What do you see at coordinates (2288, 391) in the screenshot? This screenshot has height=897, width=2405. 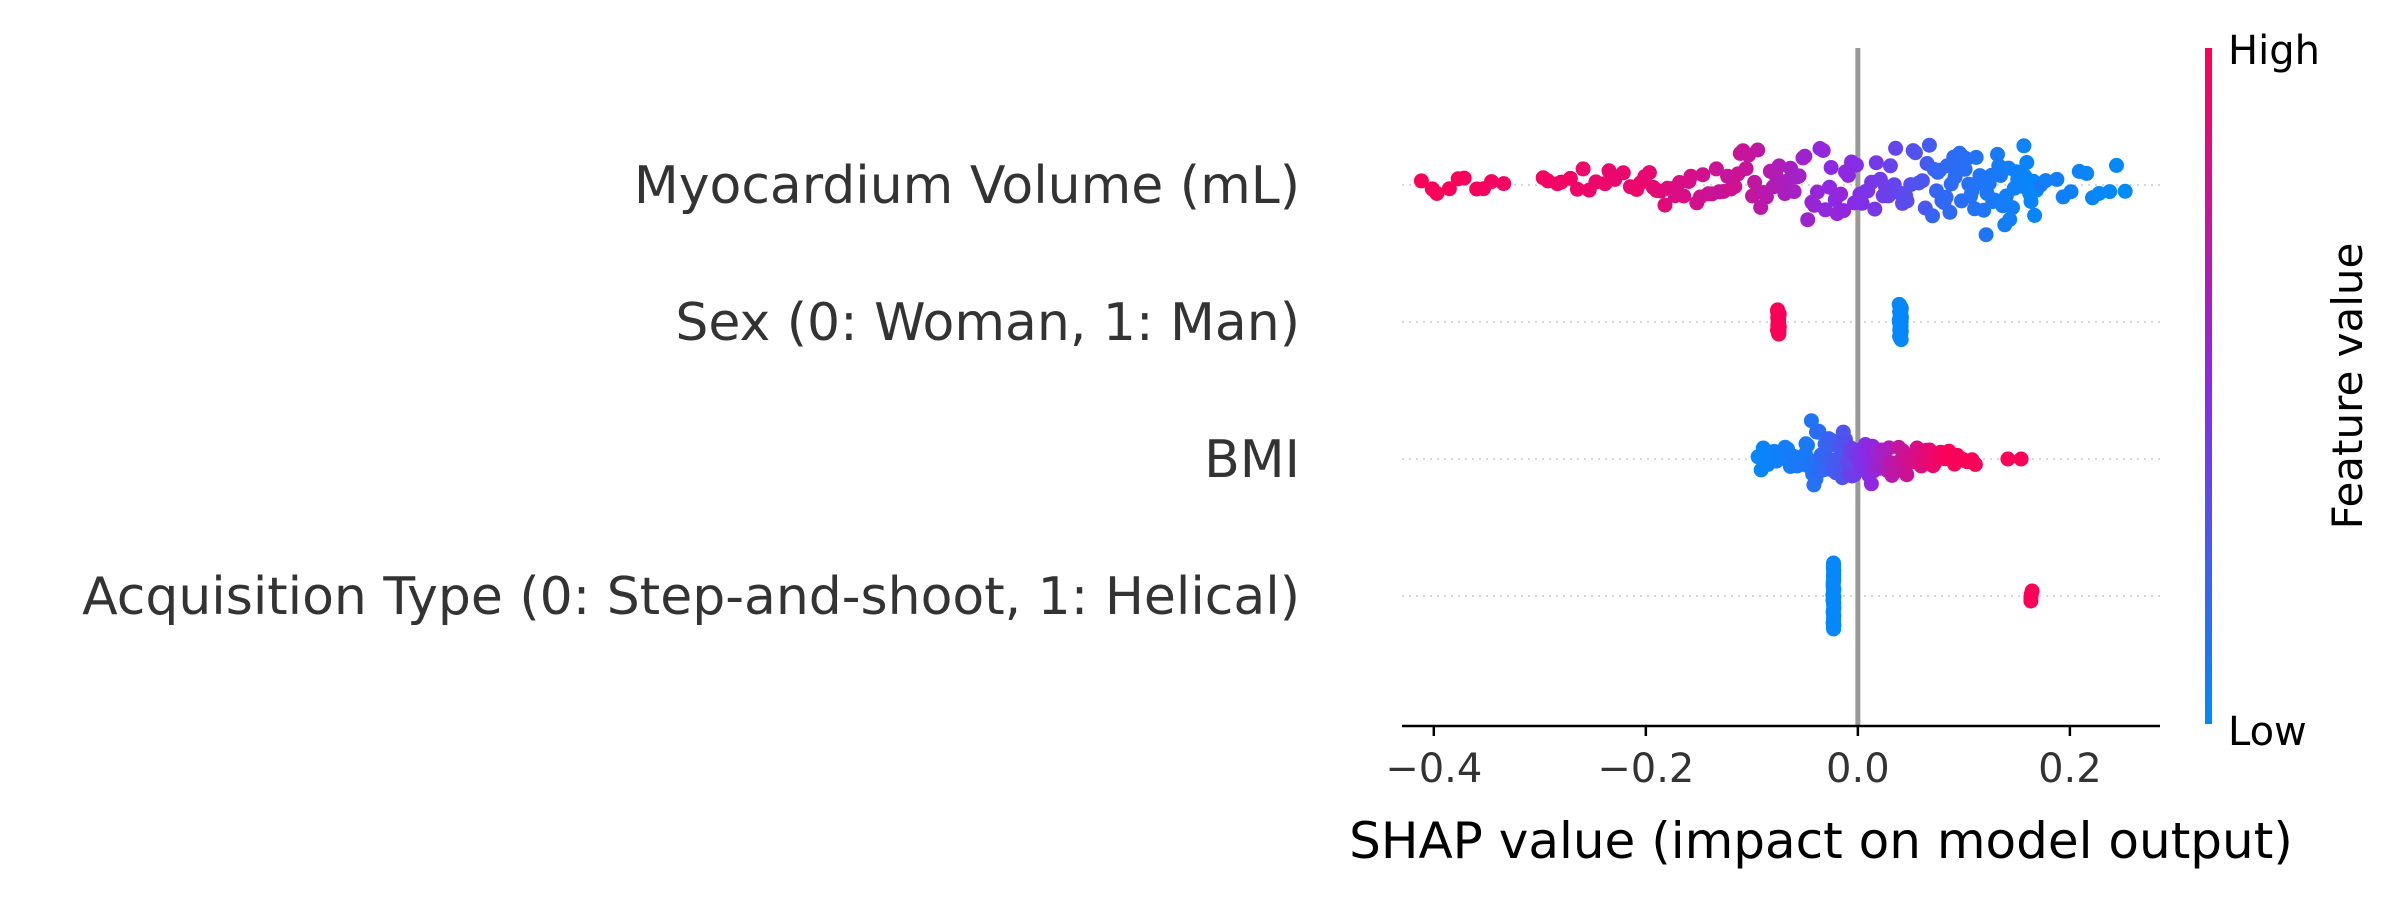 I see `colorbar: High Low Feature value` at bounding box center [2288, 391].